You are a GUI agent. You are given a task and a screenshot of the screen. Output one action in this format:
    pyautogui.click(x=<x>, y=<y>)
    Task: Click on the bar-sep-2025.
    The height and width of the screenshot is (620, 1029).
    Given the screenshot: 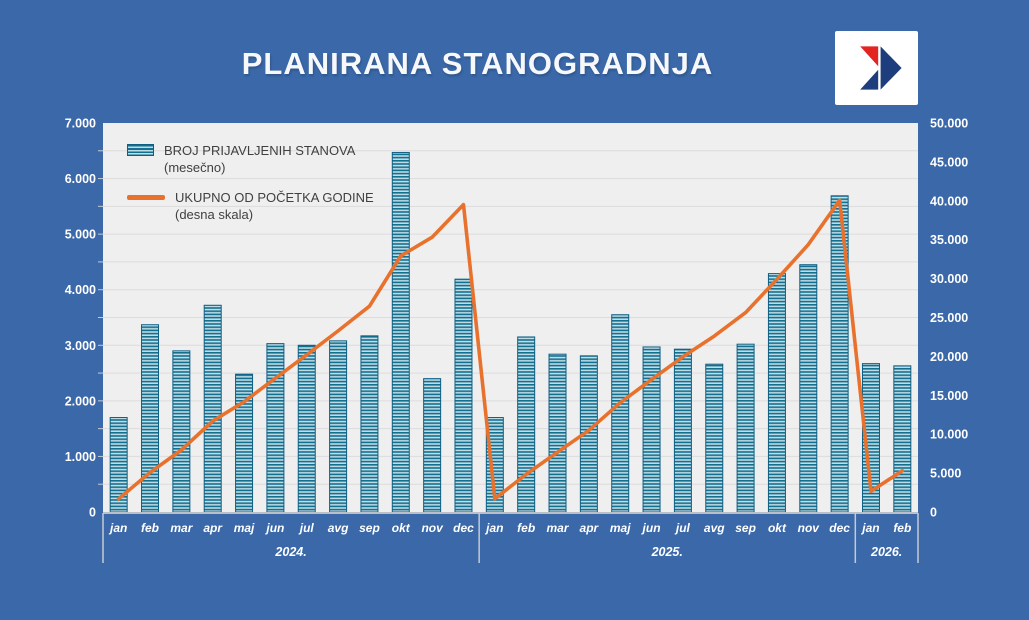 What is the action you would take?
    pyautogui.click(x=745, y=428)
    